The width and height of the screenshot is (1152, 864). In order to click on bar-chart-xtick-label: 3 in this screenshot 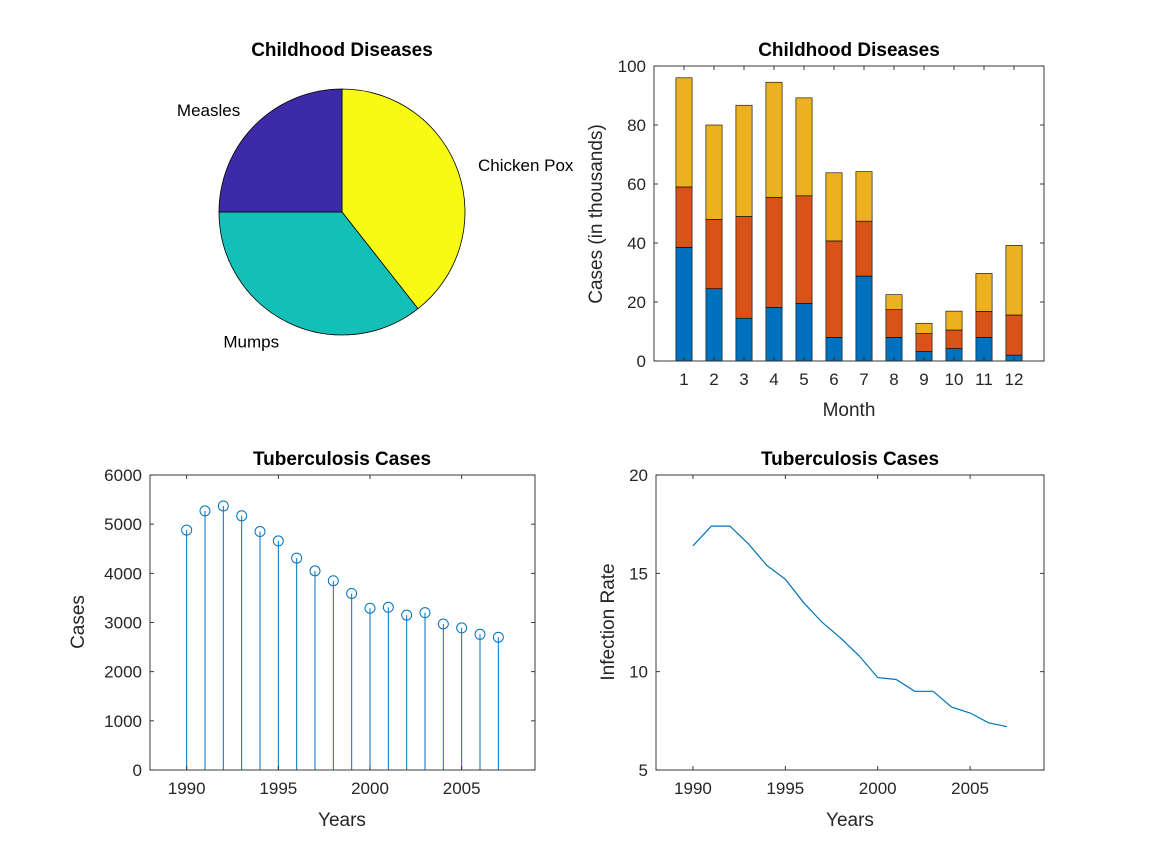, I will do `click(743, 379)`.